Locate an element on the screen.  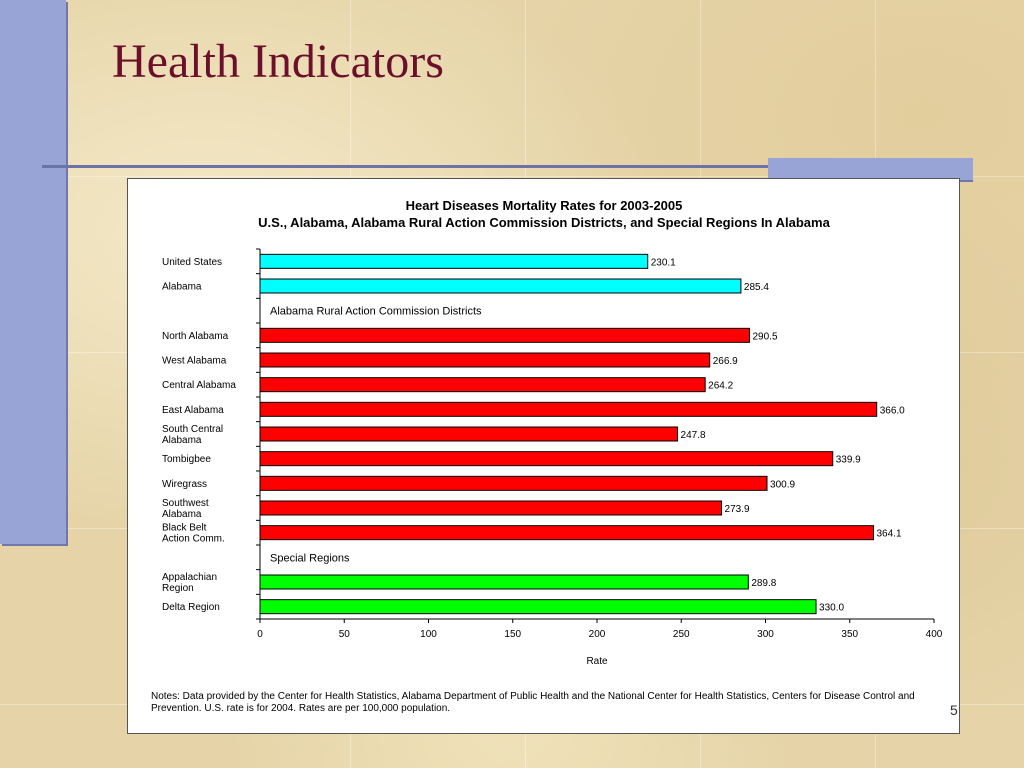
left-accent-bar is located at coordinates (33, 272).